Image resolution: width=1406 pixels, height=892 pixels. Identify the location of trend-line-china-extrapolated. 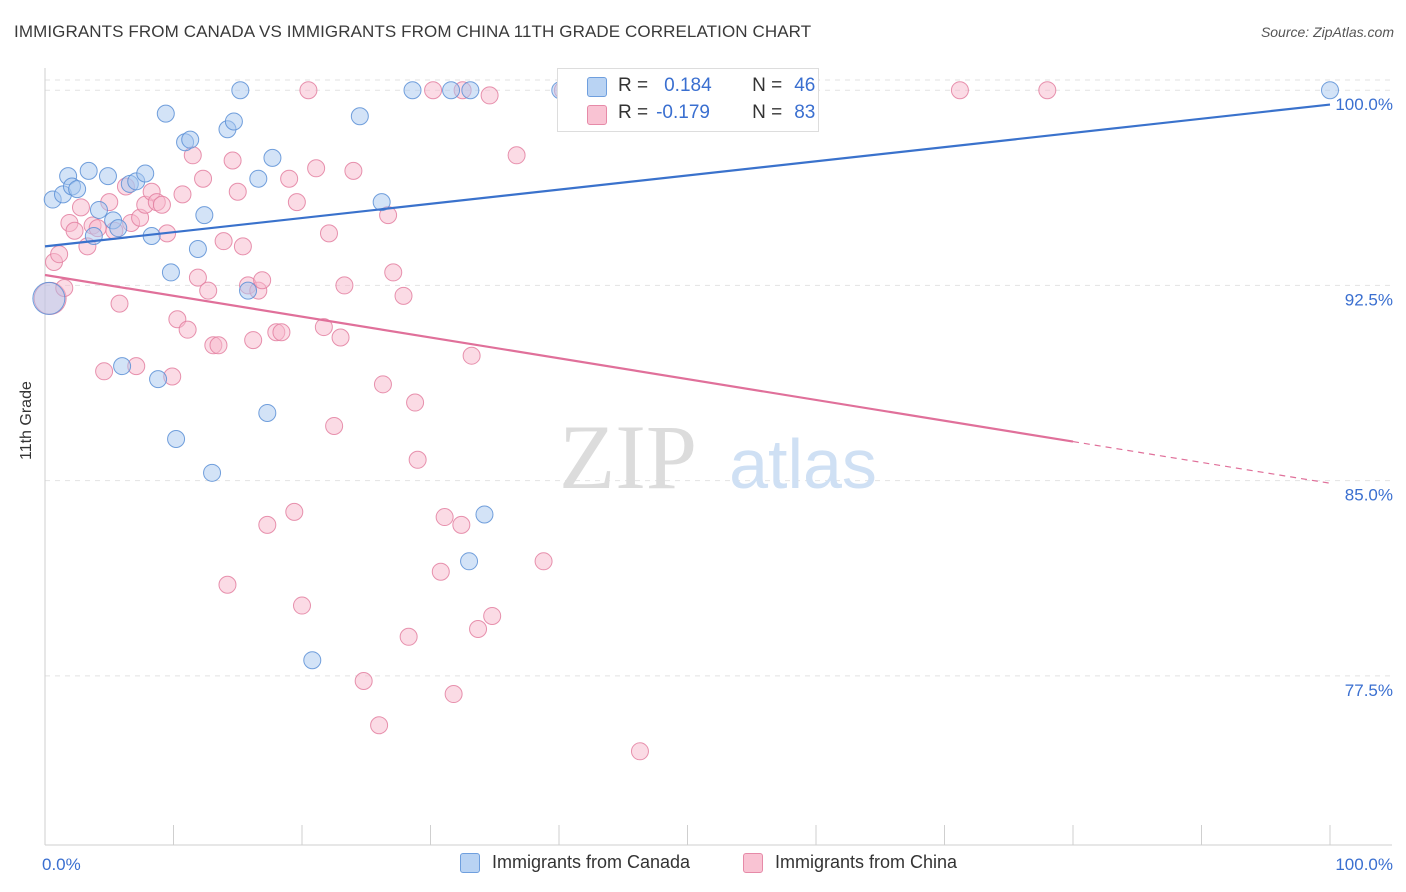
(1201, 462).